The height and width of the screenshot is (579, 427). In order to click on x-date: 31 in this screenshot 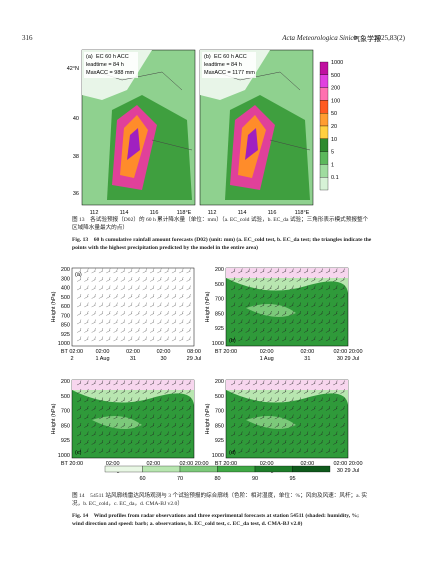, I will do `click(133, 359)`.